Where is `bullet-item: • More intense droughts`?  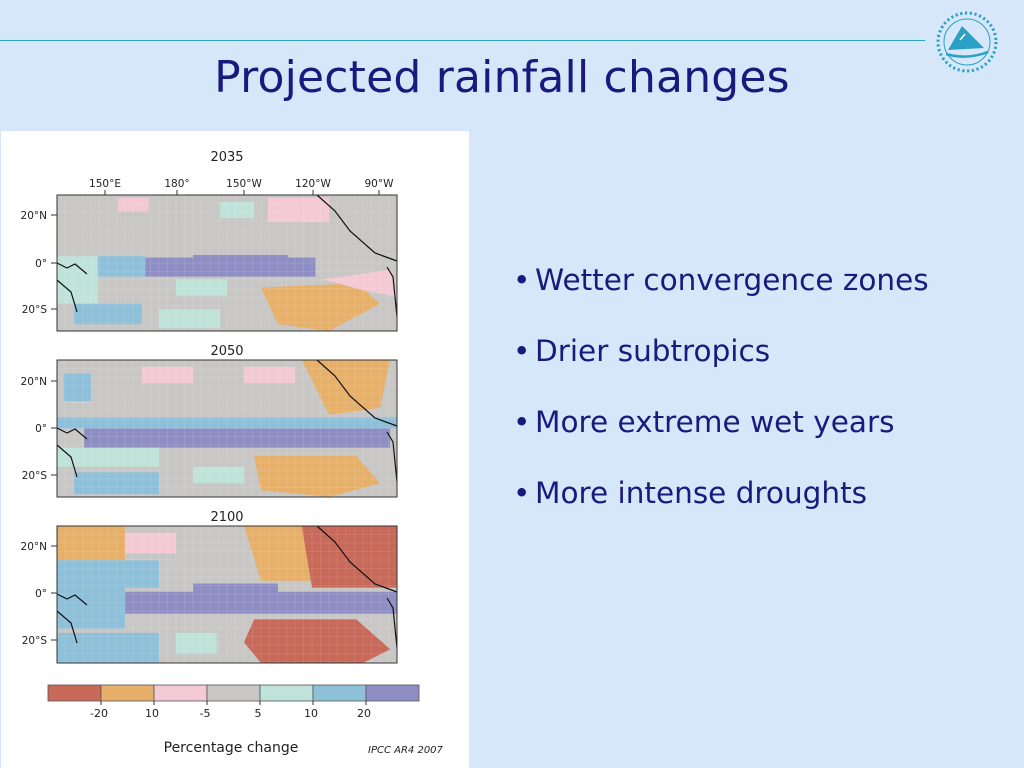
bullet-item: • More intense droughts is located at coordinates (690, 493).